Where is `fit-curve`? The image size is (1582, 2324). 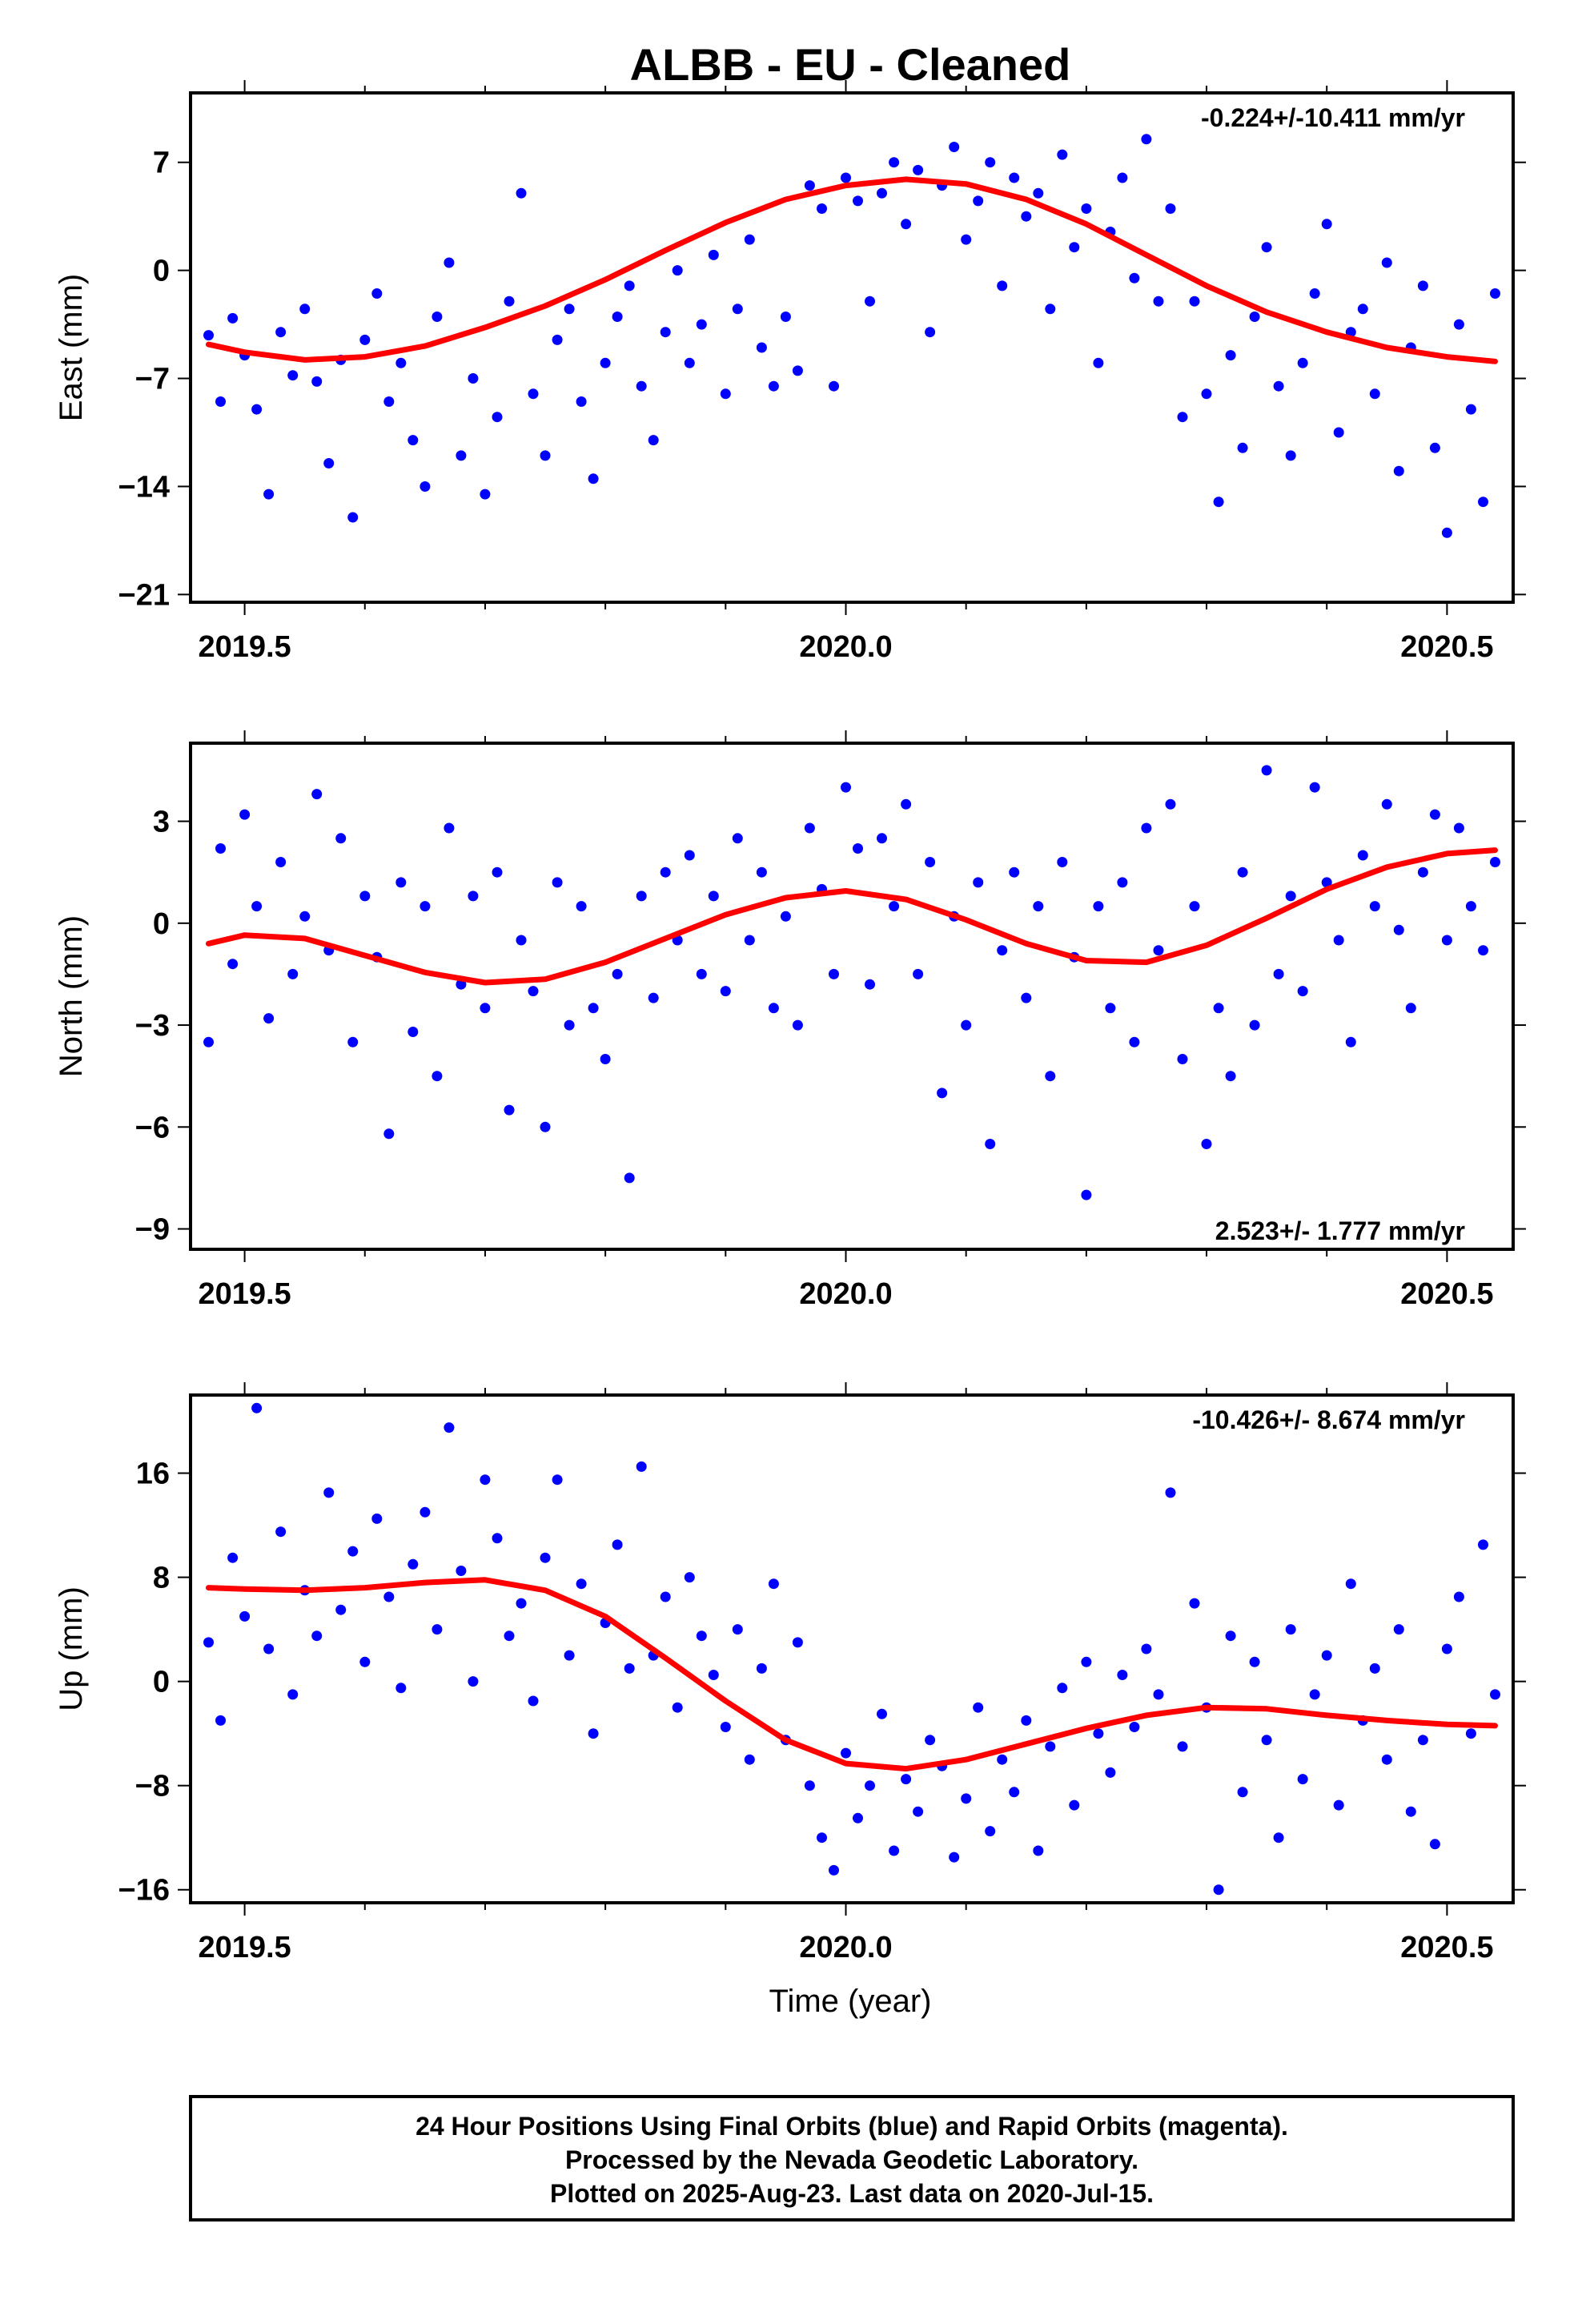
fit-curve is located at coordinates (852, 270).